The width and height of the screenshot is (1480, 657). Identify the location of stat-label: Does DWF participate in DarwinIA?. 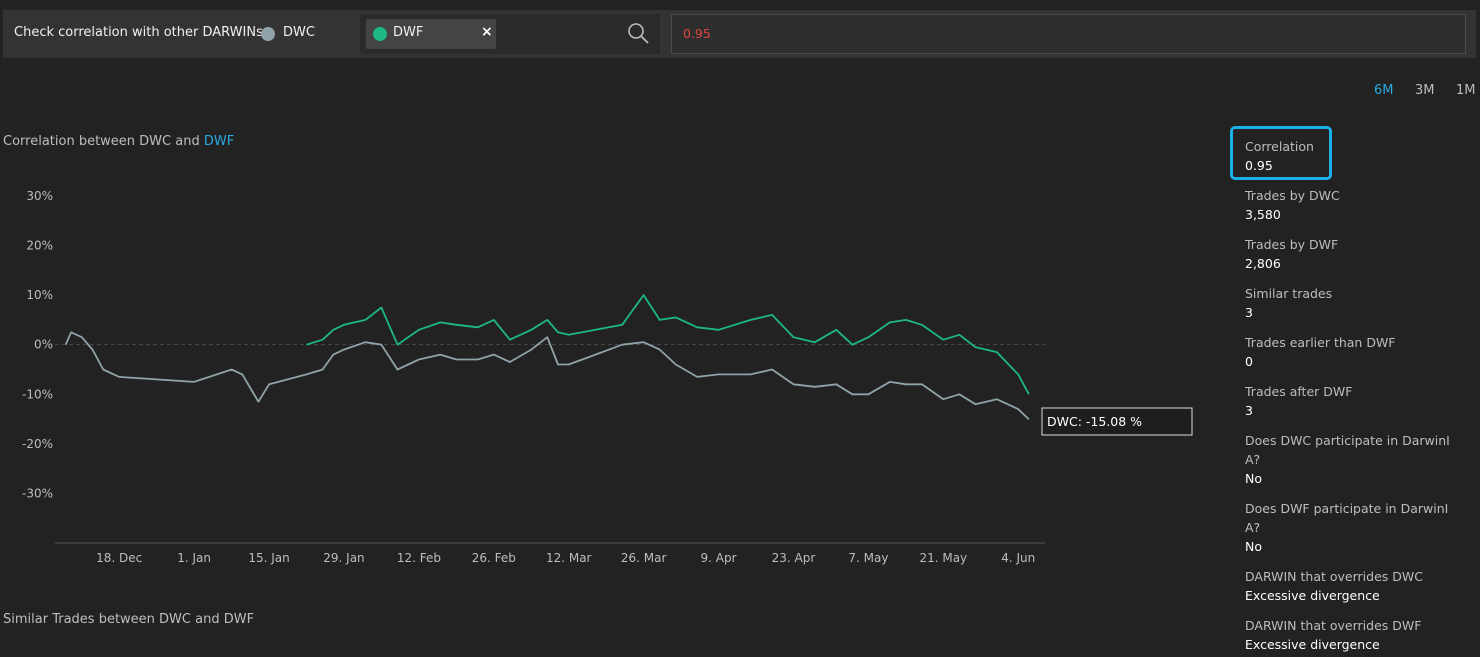
(1347, 518).